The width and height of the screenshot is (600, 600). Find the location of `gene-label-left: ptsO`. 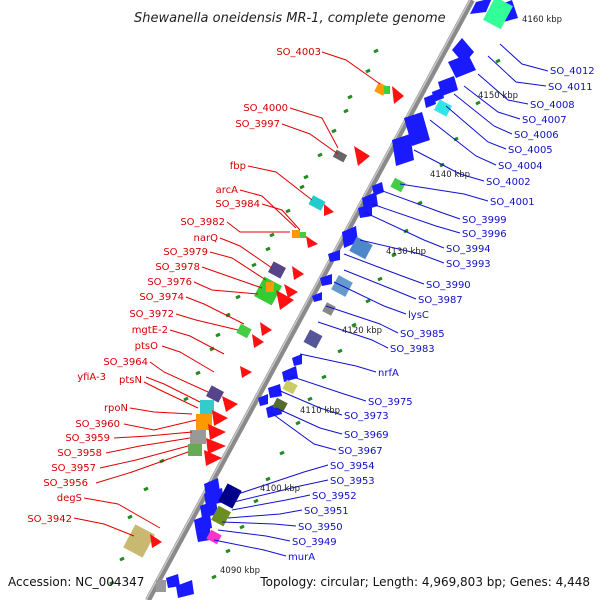

gene-label-left: ptsO is located at coordinates (146, 346).